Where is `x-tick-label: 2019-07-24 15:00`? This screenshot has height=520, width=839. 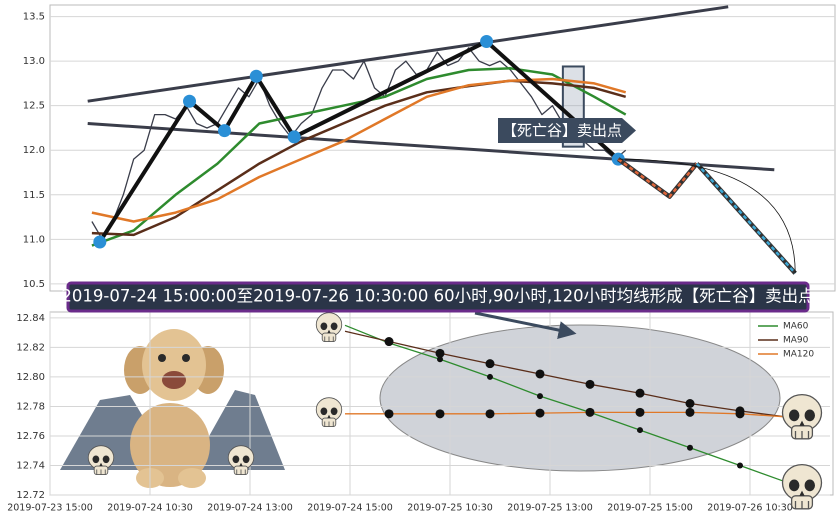
x-tick-label: 2019-07-24 15:00 is located at coordinates (350, 508).